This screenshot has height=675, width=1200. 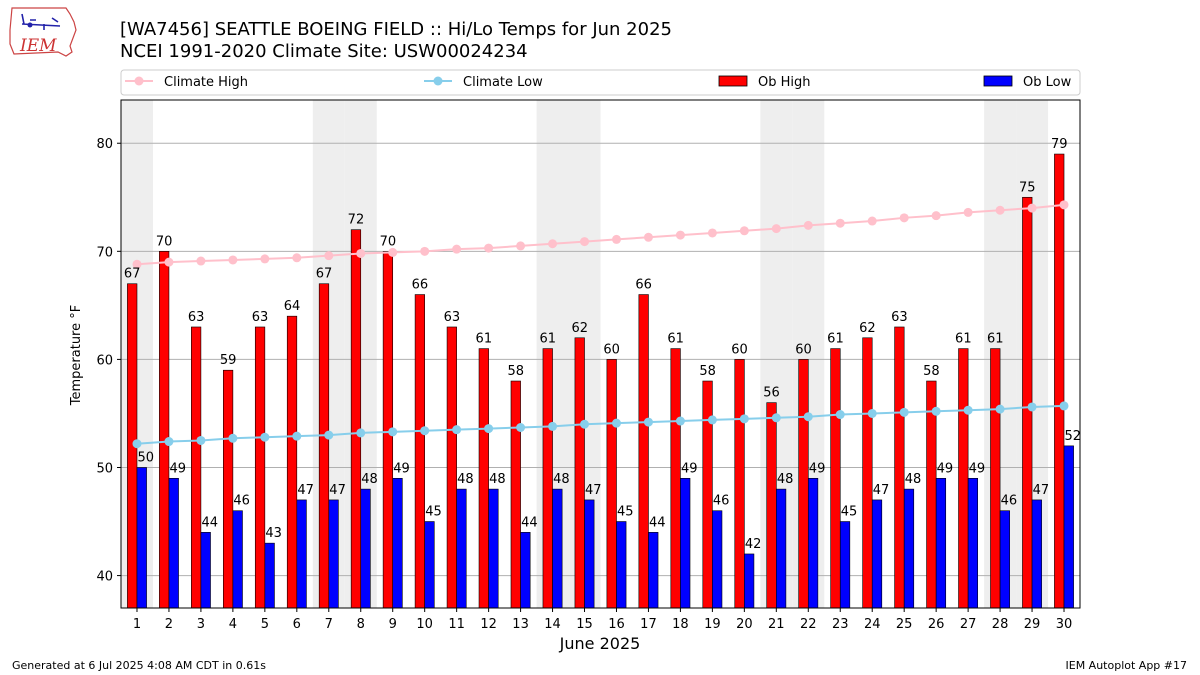 I want to click on ob-low-value-label-day-19: 46, so click(x=721, y=501).